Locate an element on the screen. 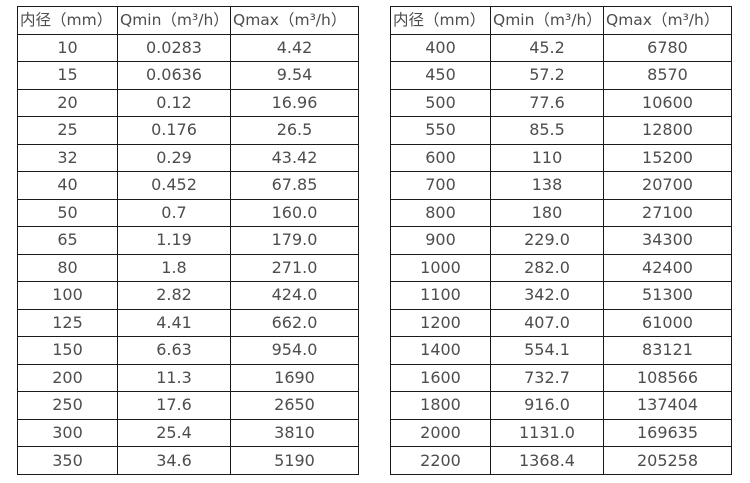 Image resolution: width=750 pixels, height=483 pixels. table-row: 1600 732.7 108566 is located at coordinates (561, 378).